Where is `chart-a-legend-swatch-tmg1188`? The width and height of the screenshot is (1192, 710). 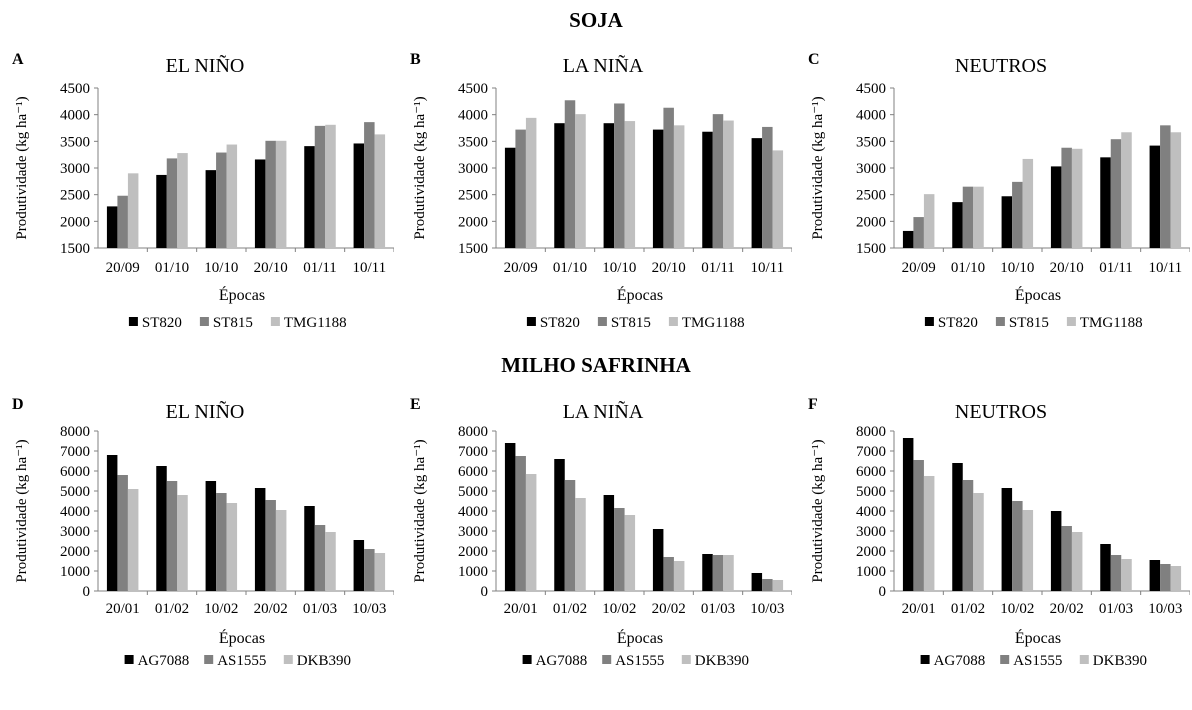
chart-a-legend-swatch-tmg1188 is located at coordinates (275, 321).